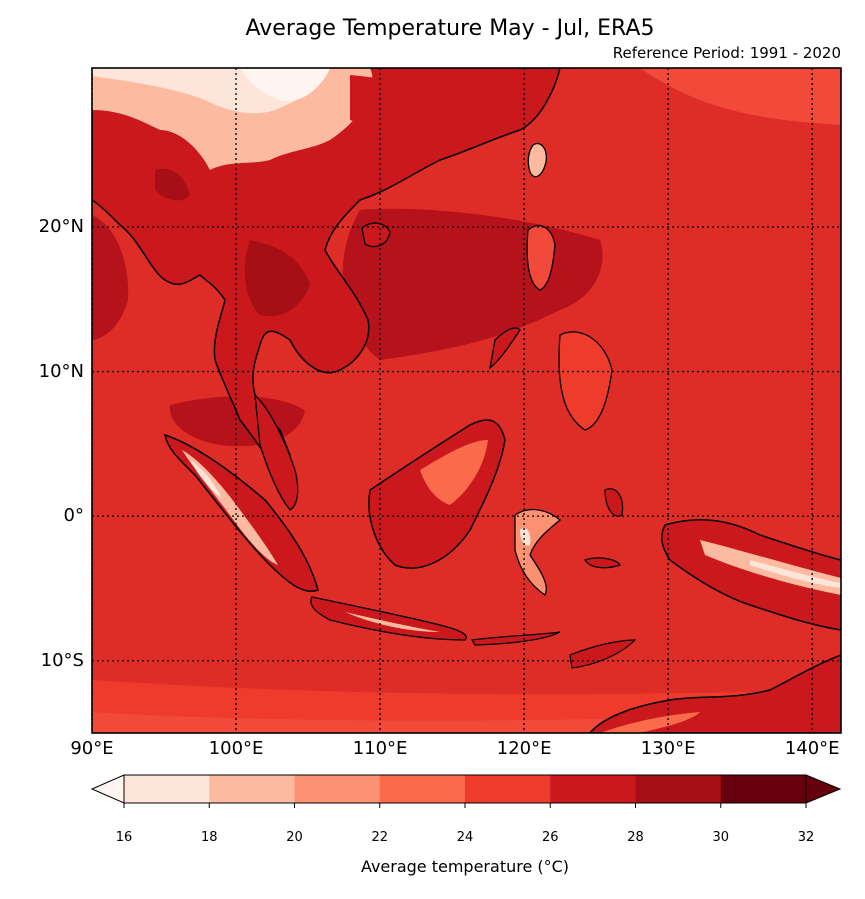 This screenshot has width=865, height=899. What do you see at coordinates (516, 638) in the screenshot?
I see `lesser-sunda-islands` at bounding box center [516, 638].